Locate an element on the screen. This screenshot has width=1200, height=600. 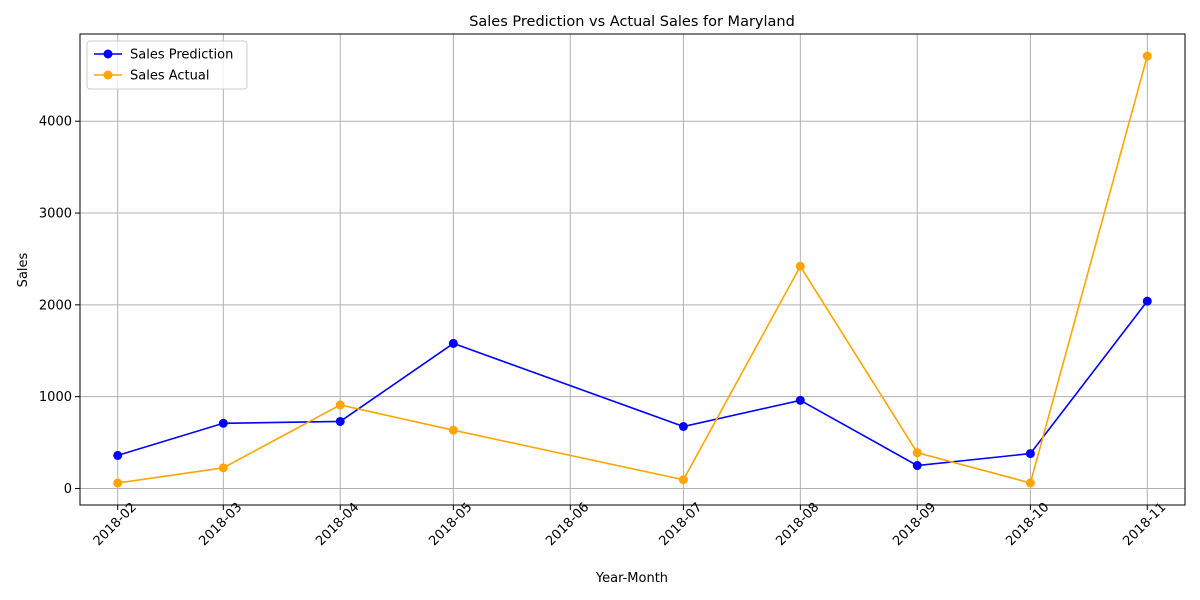
y-tick-label: 3000 is located at coordinates (55, 214).